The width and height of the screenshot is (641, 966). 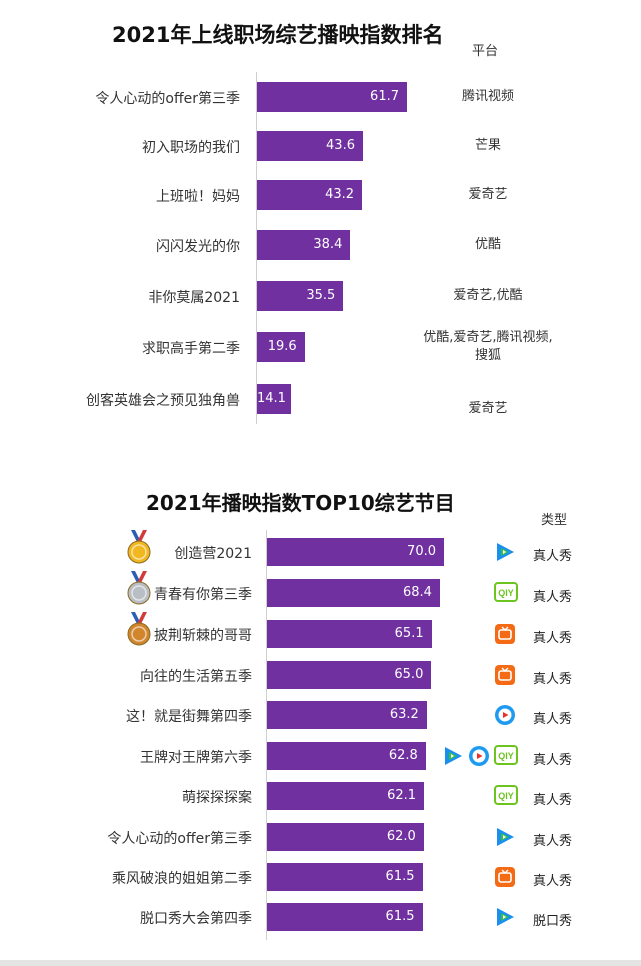 I want to click on chart2-axis, so click(x=266, y=735).